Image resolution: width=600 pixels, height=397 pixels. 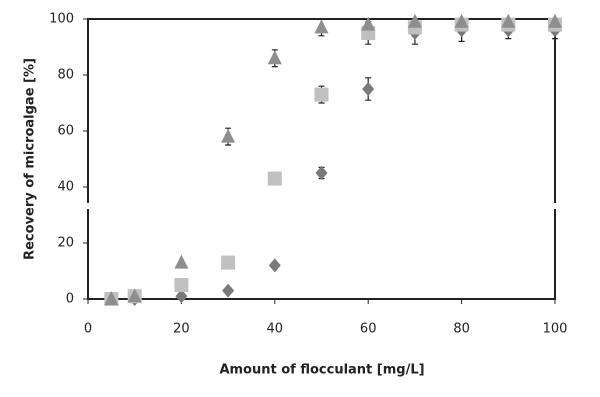 What do you see at coordinates (88, 329) in the screenshot?
I see `x-tick-label: 0` at bounding box center [88, 329].